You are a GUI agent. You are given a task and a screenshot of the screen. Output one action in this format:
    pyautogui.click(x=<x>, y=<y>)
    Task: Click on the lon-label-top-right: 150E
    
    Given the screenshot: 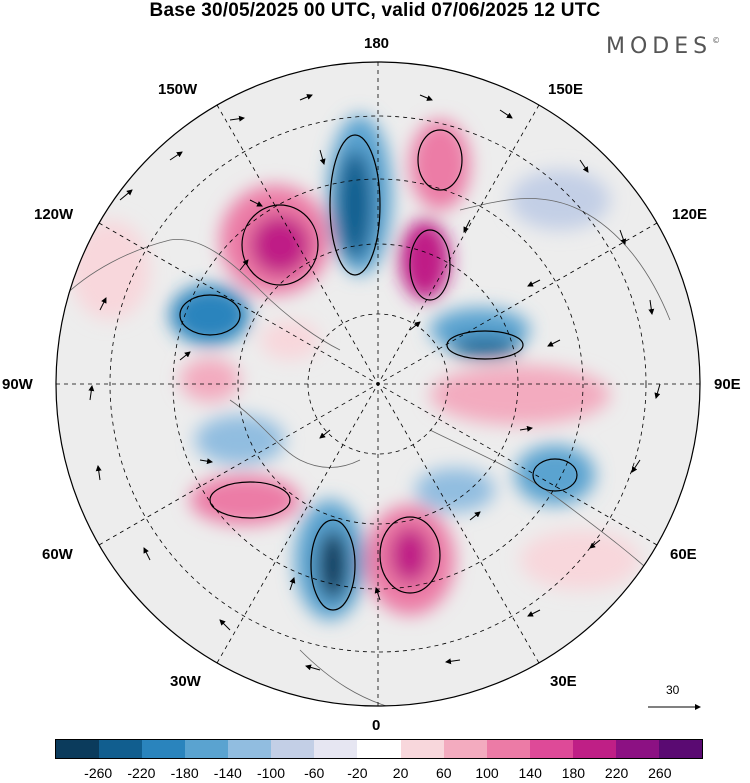 What is the action you would take?
    pyautogui.click(x=566, y=89)
    